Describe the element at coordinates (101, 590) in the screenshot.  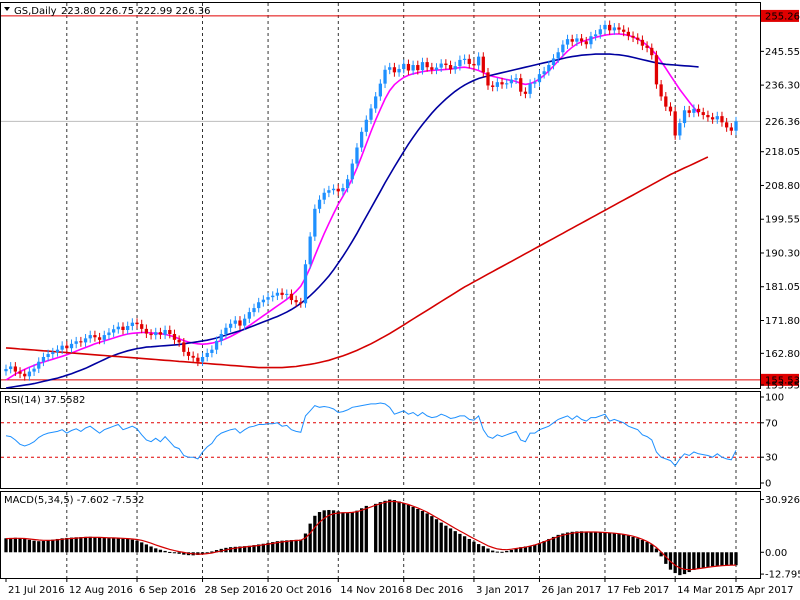
I see `date-tick-label: 12 Aug 2016` at that location.